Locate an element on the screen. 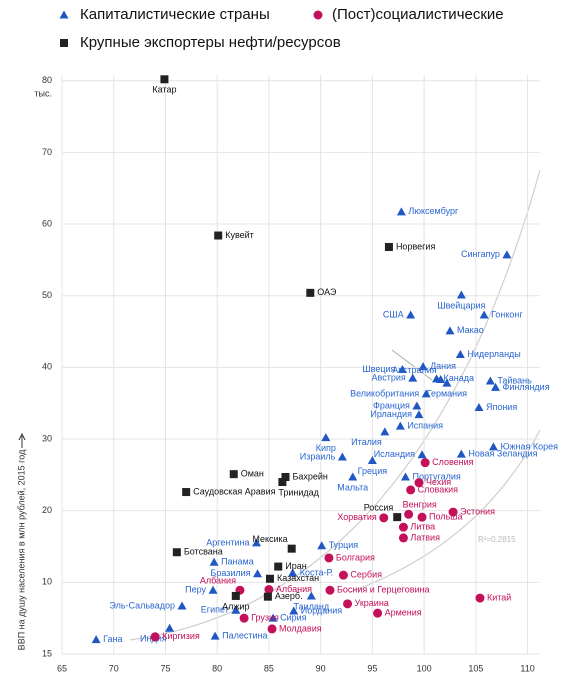  point-label: Венгрия is located at coordinates (420, 505).